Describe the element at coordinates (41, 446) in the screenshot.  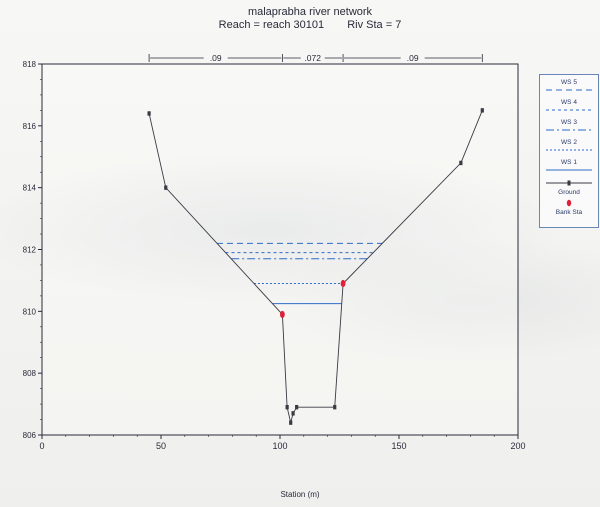
I see `x-tick-label: 0` at that location.